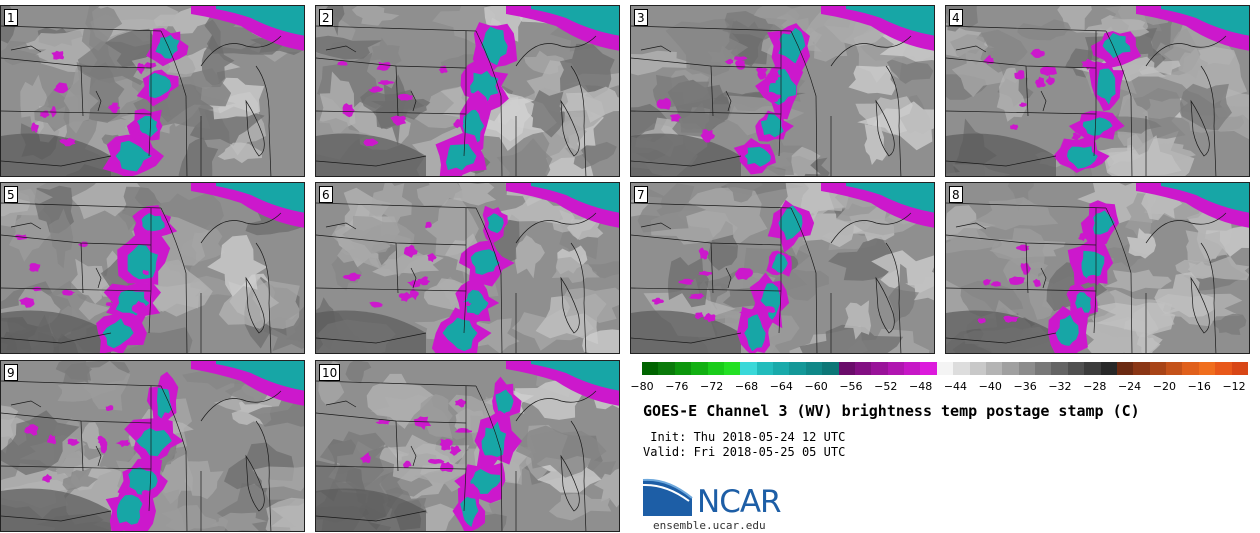  I want to click on panel-label: 3, so click(641, 17).